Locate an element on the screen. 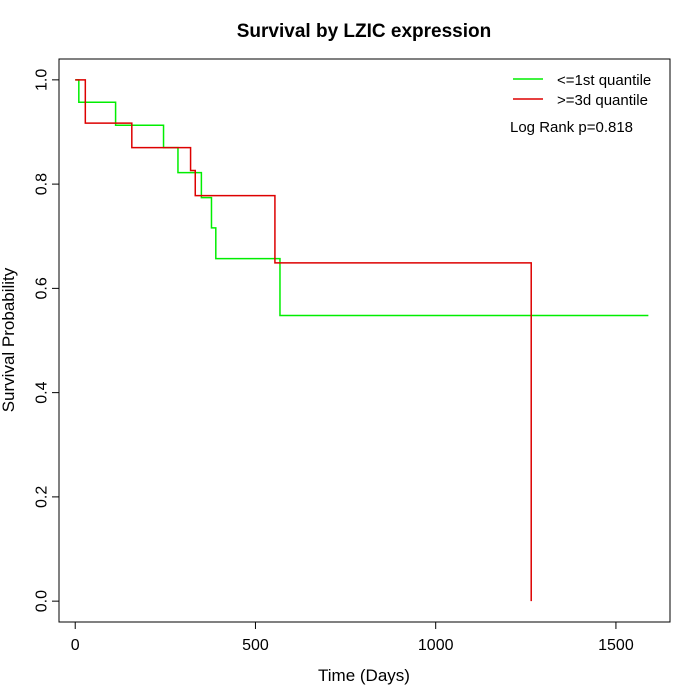 This screenshot has width=700, height=700. y-tick-label: 0.8 is located at coordinates (42, 184).